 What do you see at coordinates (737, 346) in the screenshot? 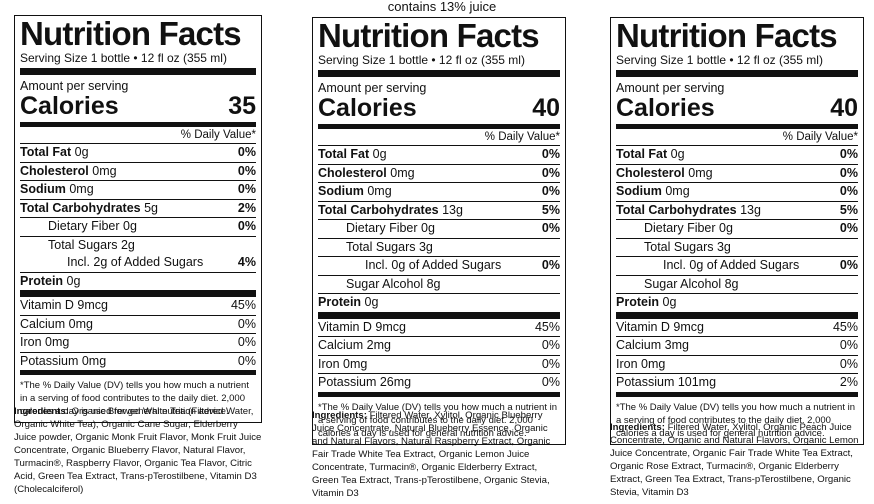
I see `nutrient-row: Calcium 3mg 0%` at bounding box center [737, 346].